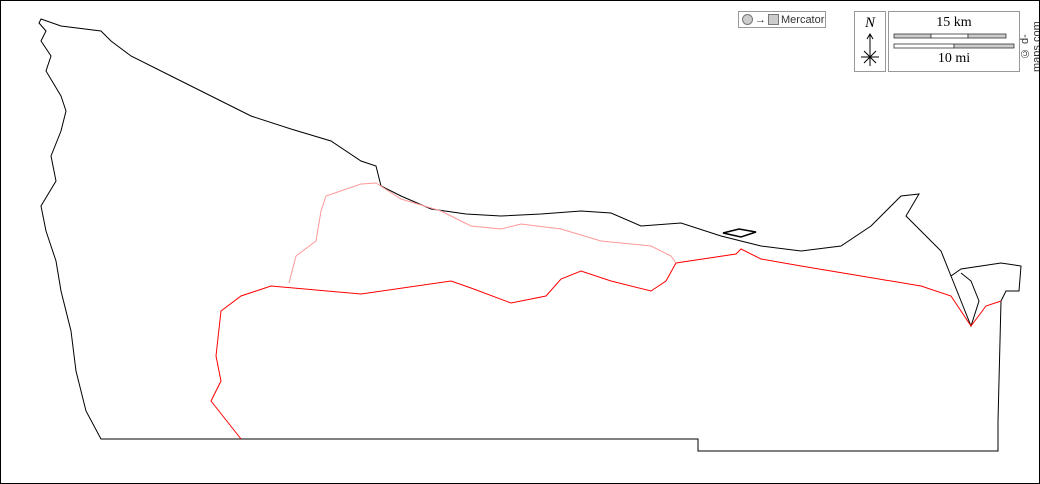 This screenshot has width=1040, height=484. I want to click on projection-label: Mercator, so click(803, 19).